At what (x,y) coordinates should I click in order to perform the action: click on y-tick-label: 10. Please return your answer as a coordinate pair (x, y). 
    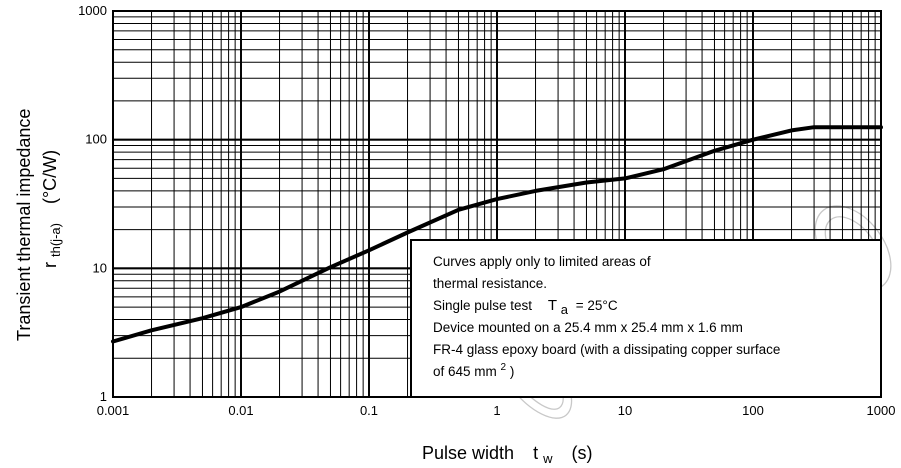
    Looking at the image, I should click on (100, 267).